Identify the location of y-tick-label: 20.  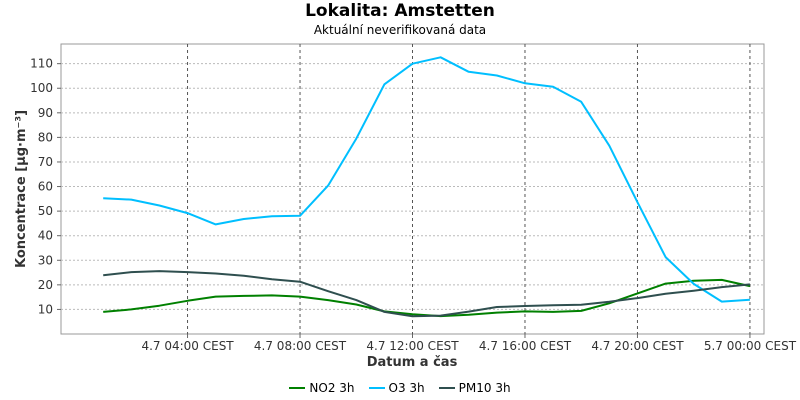
(45, 285).